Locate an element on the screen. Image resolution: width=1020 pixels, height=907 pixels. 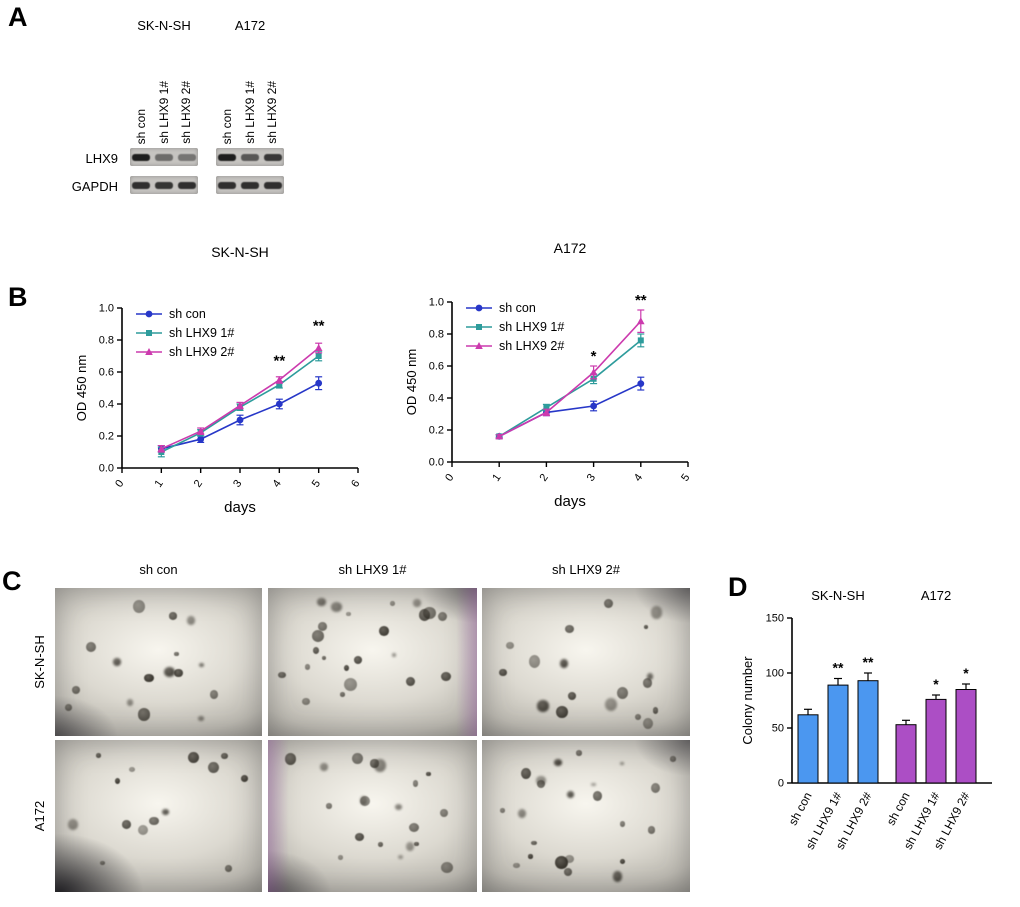
blot-group-header-a172: A172 is located at coordinates (250, 25).